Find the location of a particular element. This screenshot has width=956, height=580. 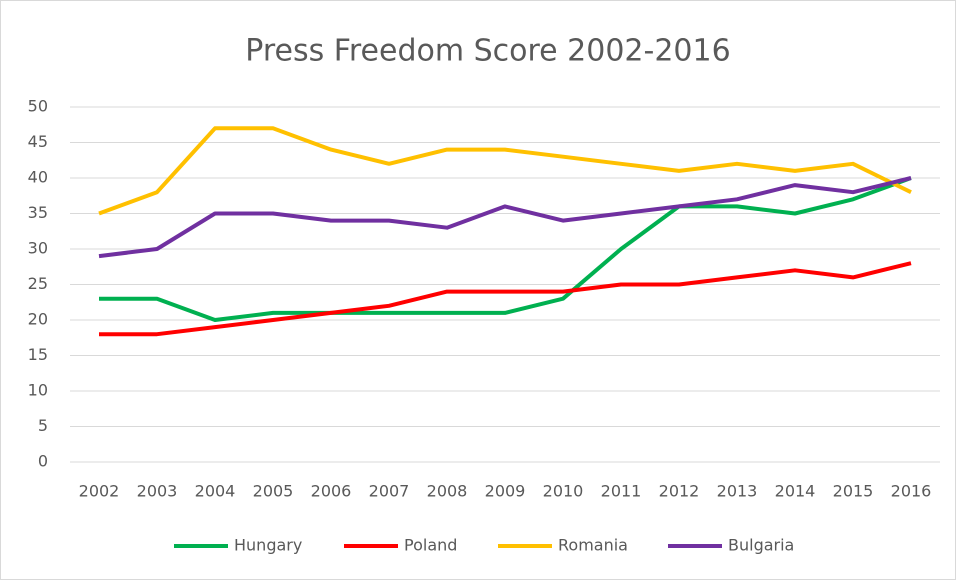

x-tick-label: 2016 is located at coordinates (911, 491).